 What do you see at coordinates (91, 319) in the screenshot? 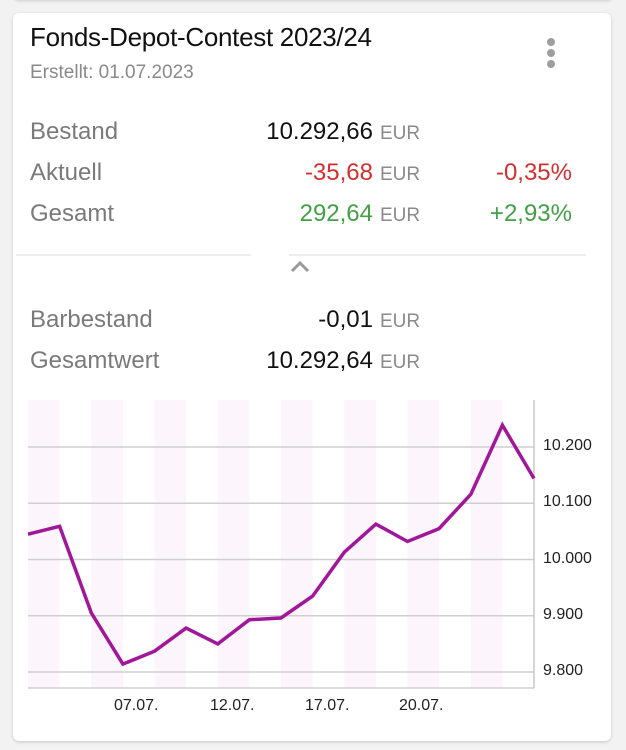
I see `barbestand-label: Barbestand` at bounding box center [91, 319].